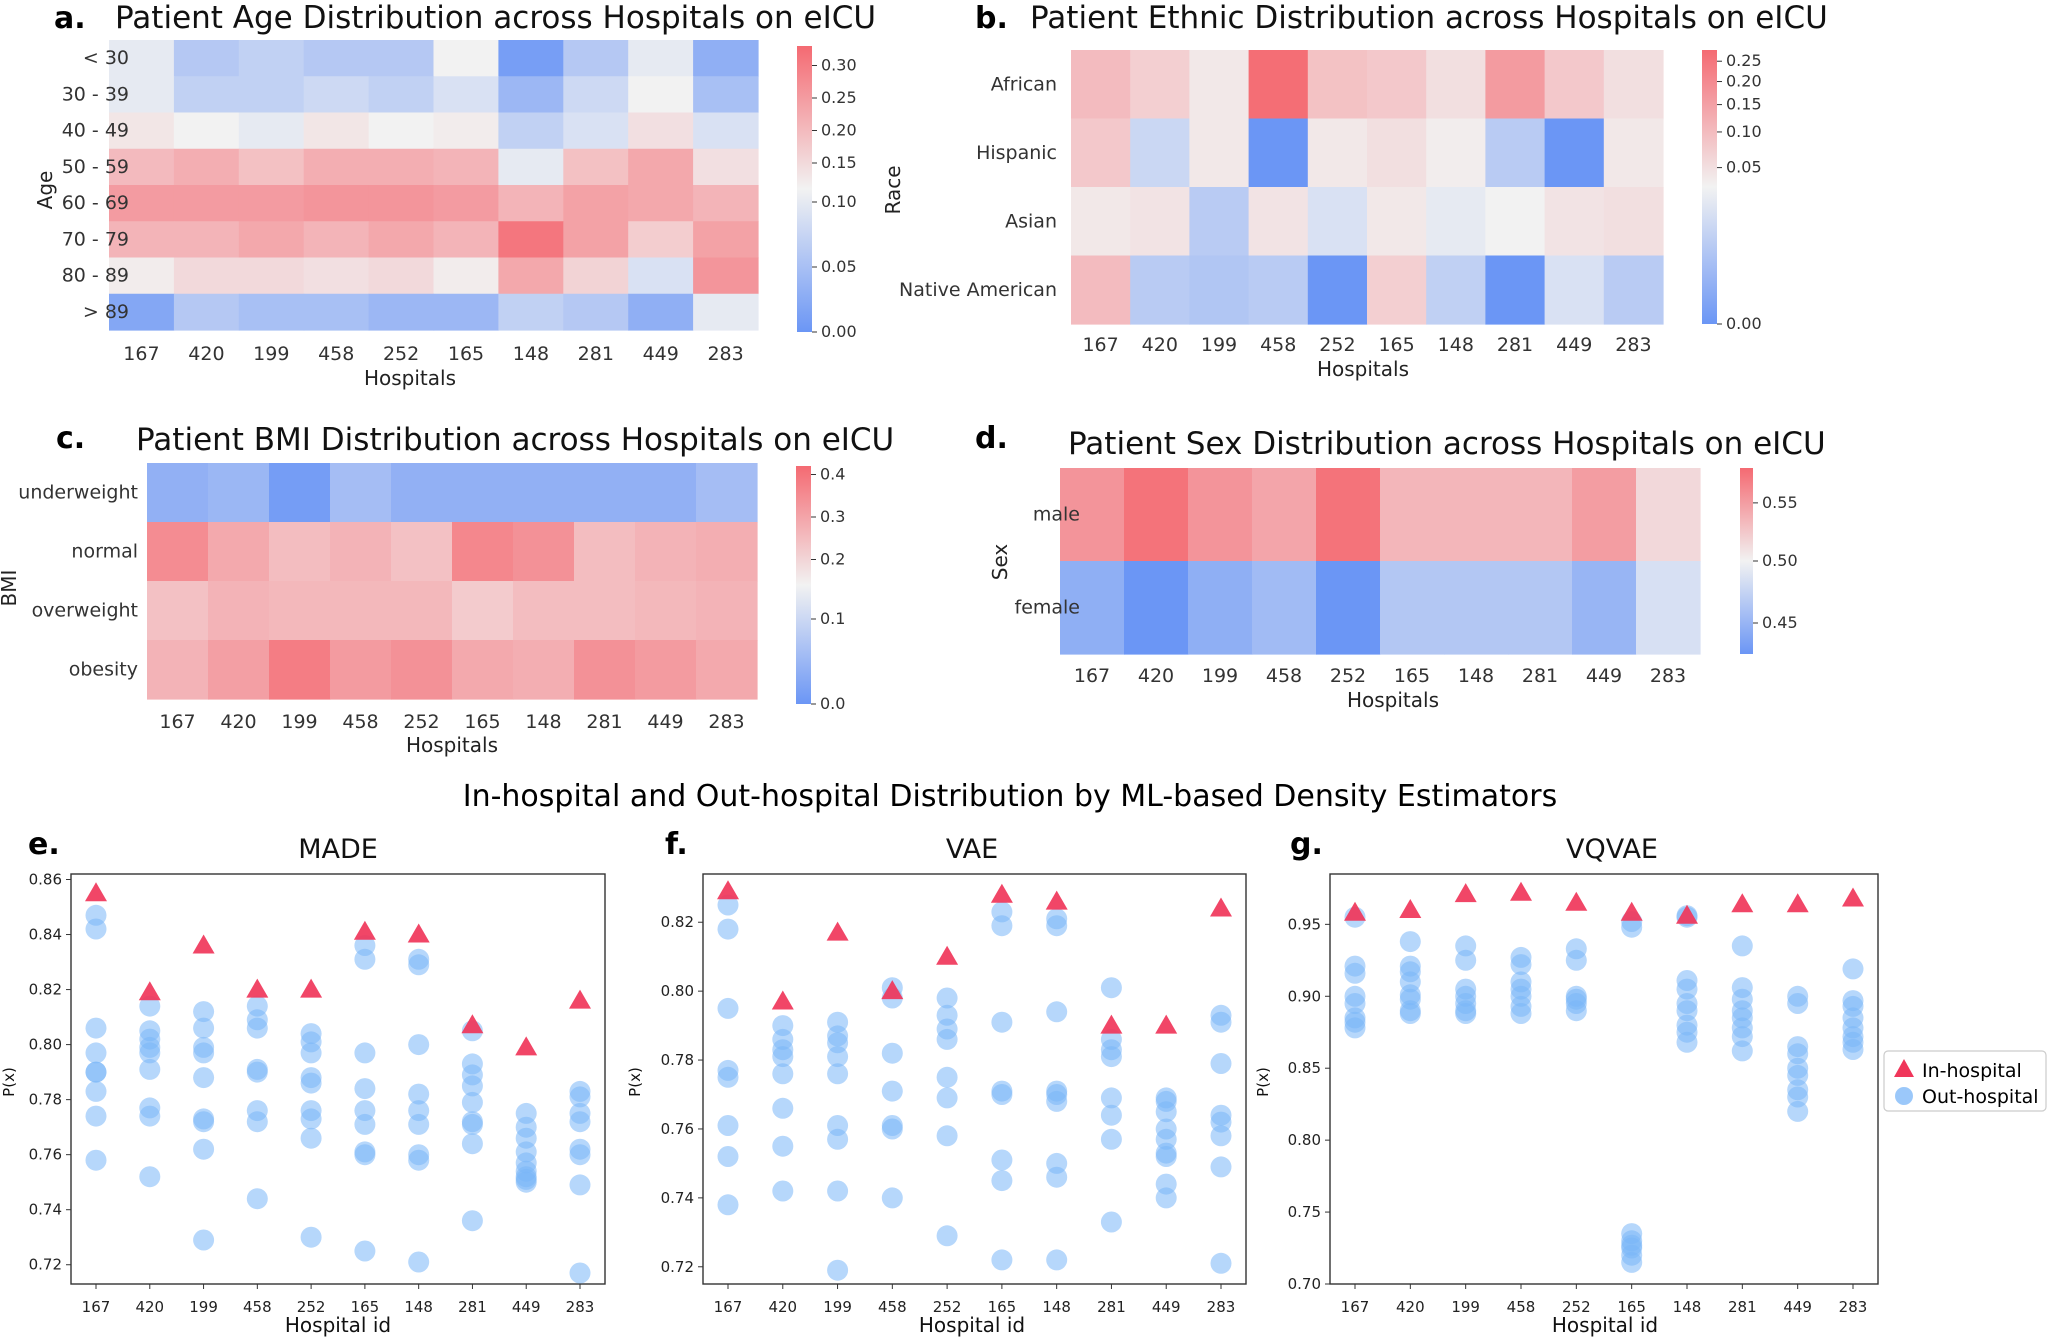 Image resolution: width=2050 pixels, height=1341 pixels. Describe the element at coordinates (95, 94) in the screenshot. I see `y-tick-label: 30 - 39` at that location.